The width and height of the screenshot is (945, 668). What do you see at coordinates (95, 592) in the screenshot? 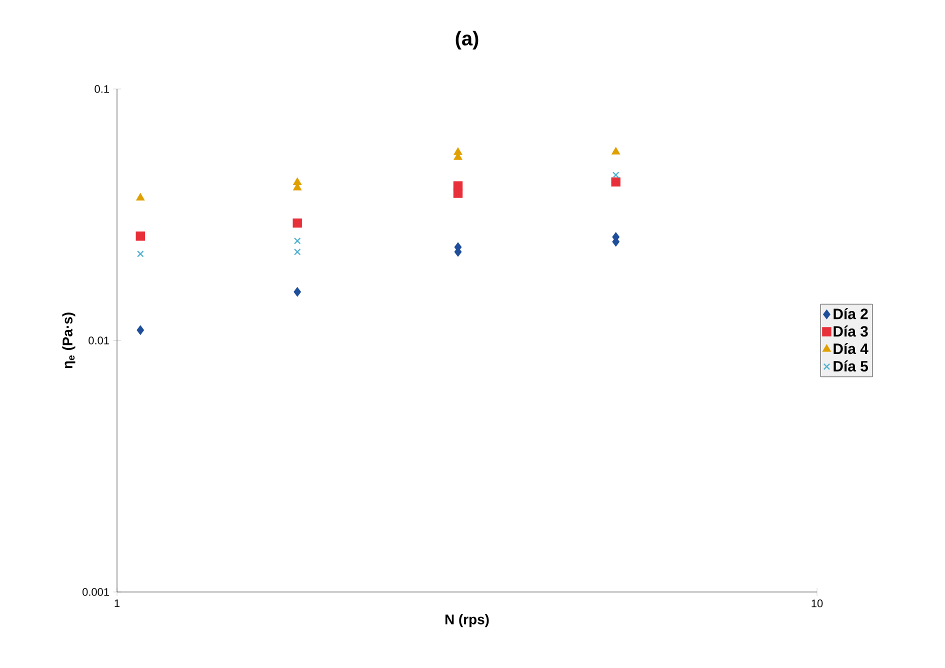
I see `y-tick-label: 0.001` at bounding box center [95, 592].